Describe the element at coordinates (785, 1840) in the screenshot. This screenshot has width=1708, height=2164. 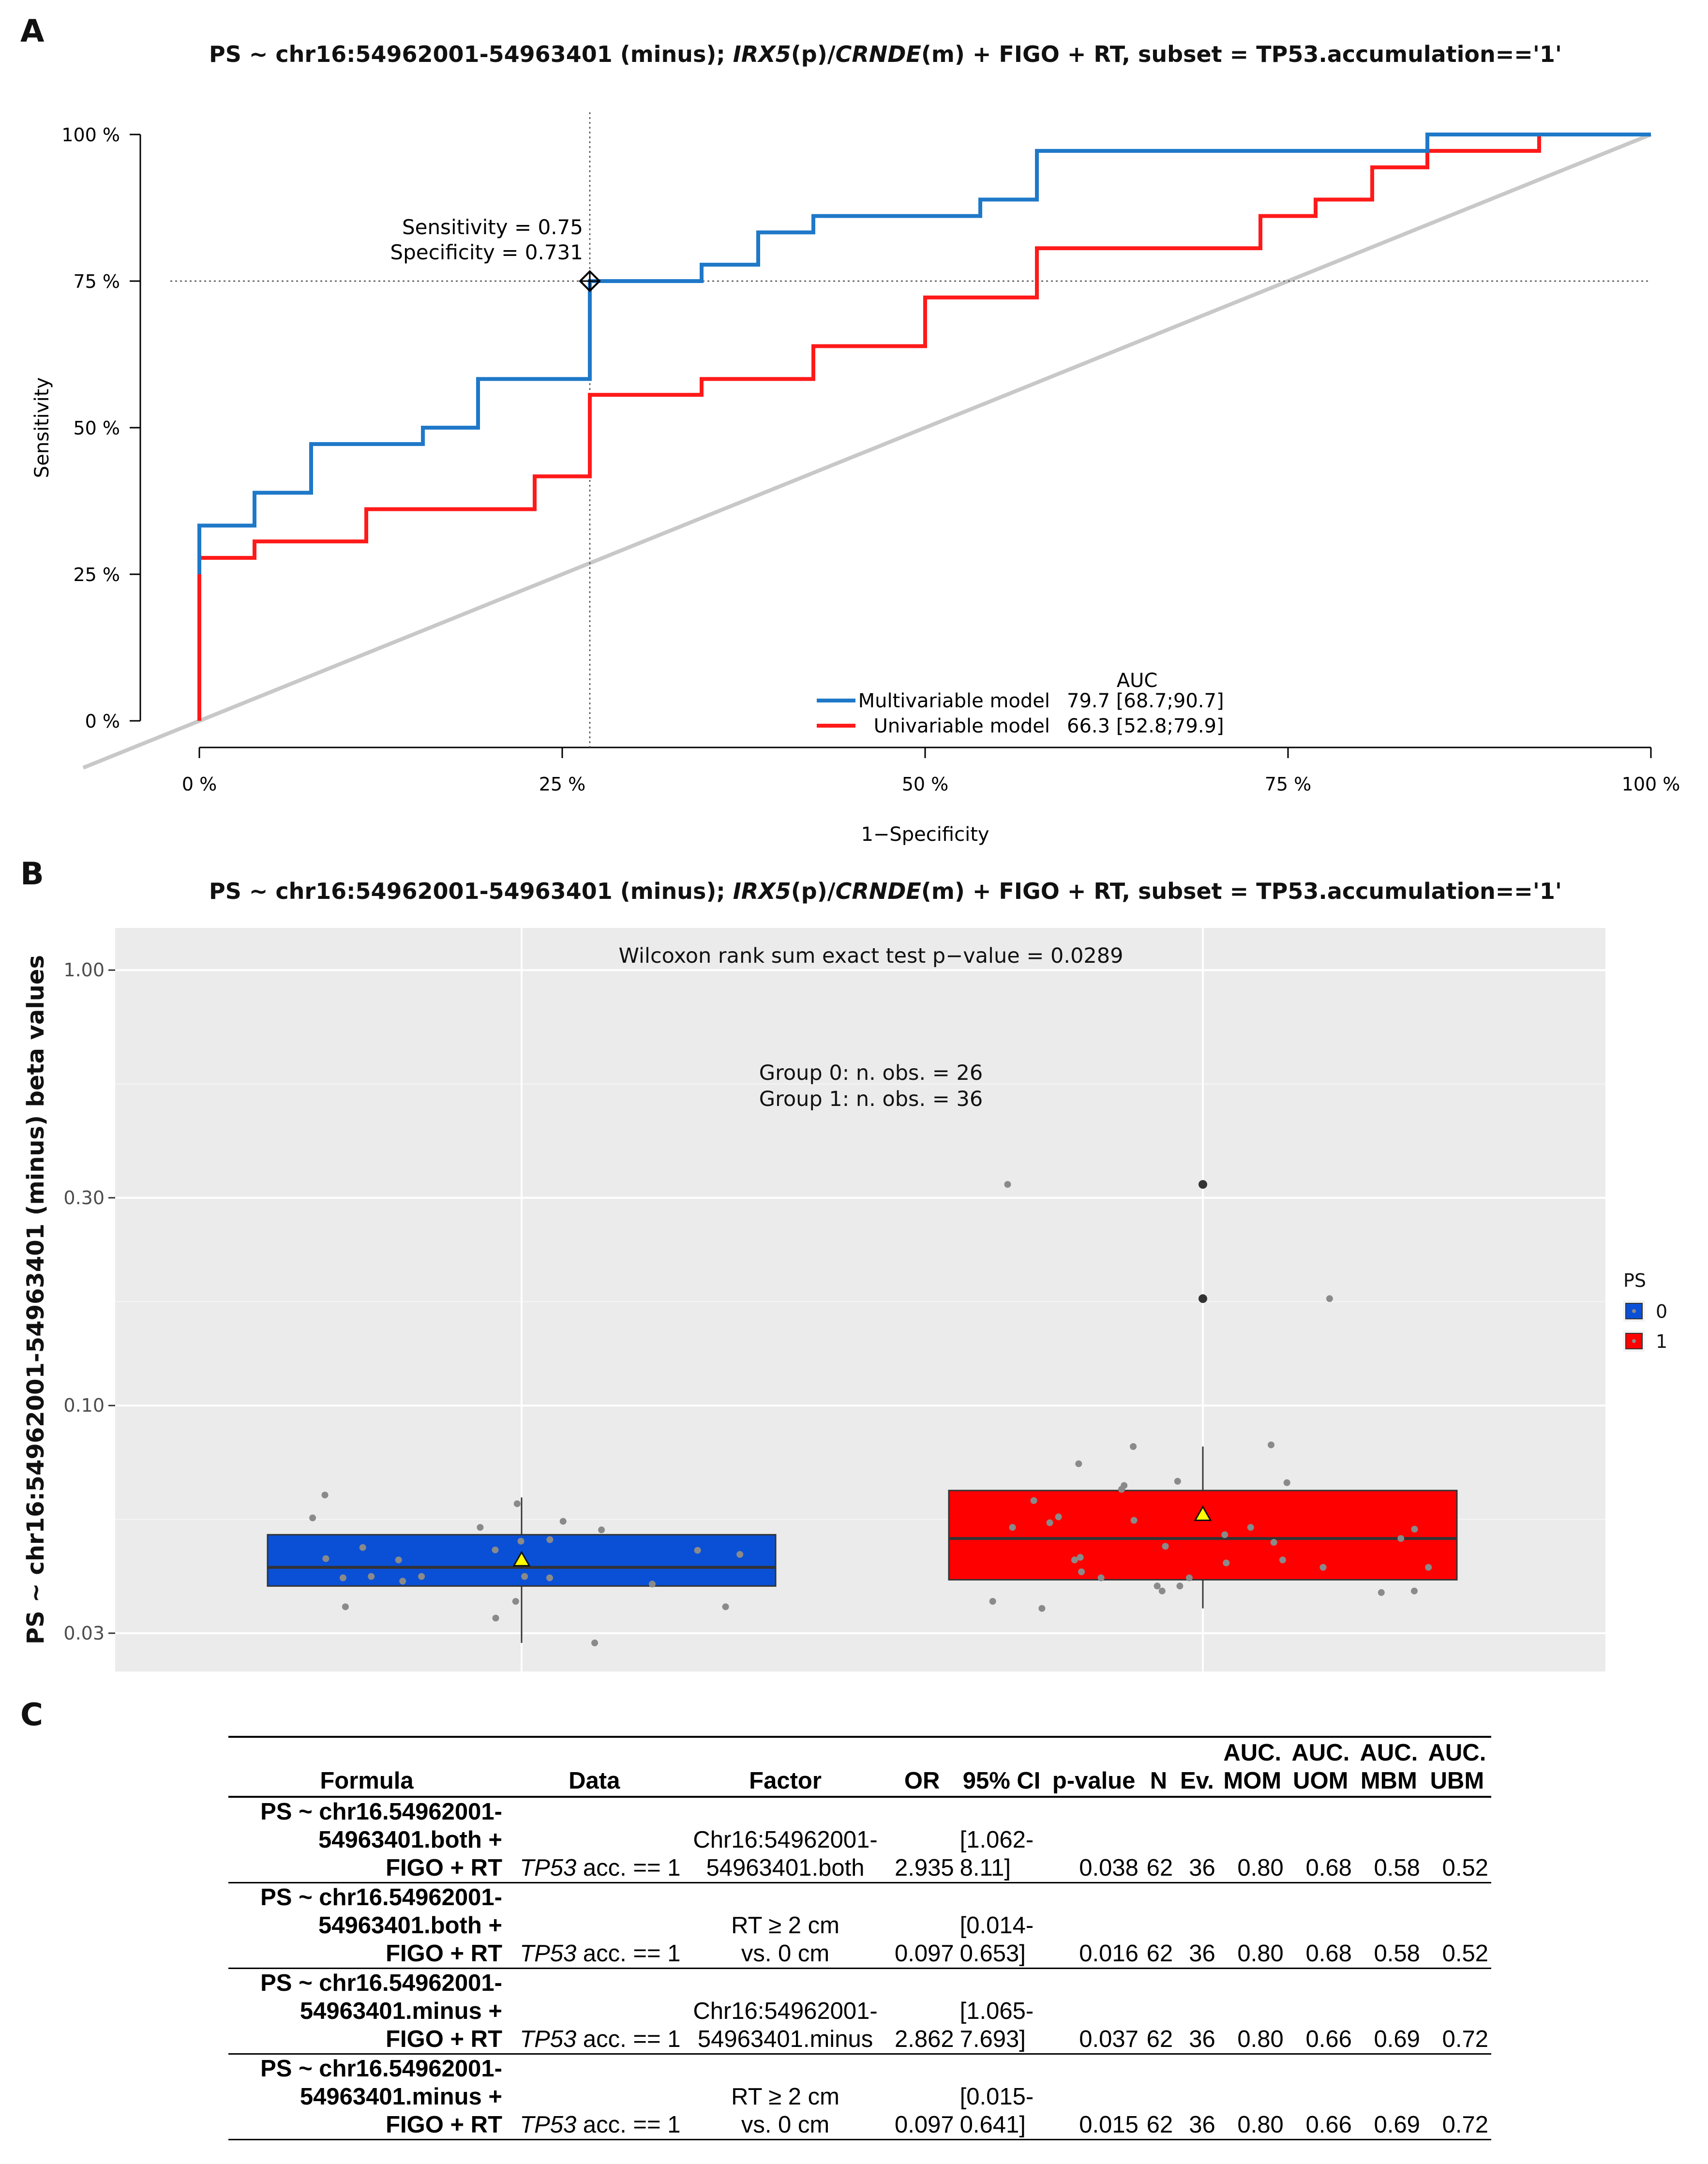
I see `cell-factor: Chr16:54962001- 54963401.both` at that location.